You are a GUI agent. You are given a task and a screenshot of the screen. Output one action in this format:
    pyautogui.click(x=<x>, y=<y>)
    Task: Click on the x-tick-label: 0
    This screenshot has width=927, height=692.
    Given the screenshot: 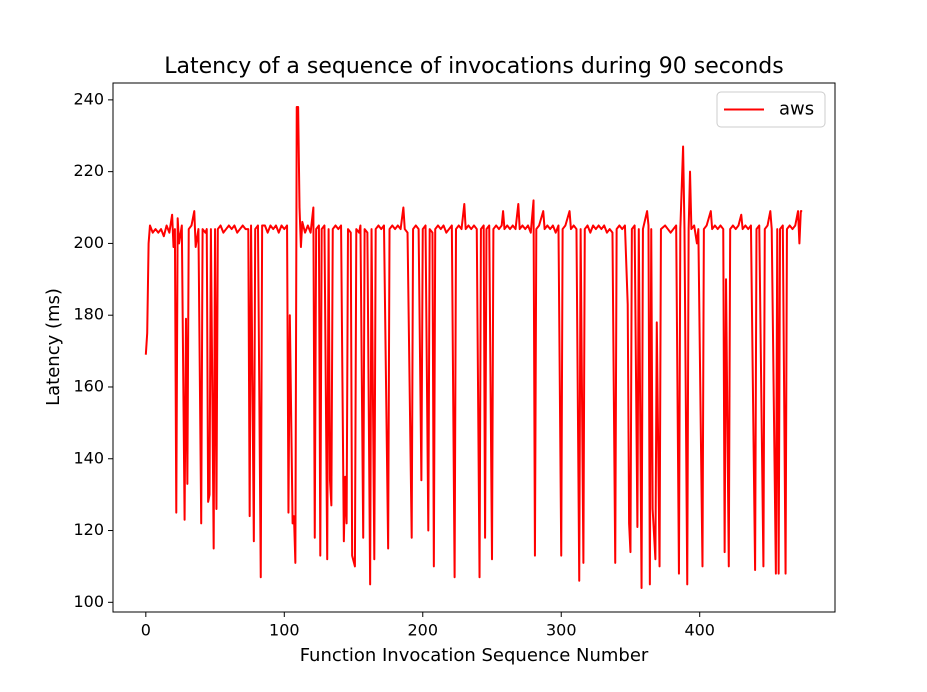 What is the action you would take?
    pyautogui.click(x=146, y=630)
    